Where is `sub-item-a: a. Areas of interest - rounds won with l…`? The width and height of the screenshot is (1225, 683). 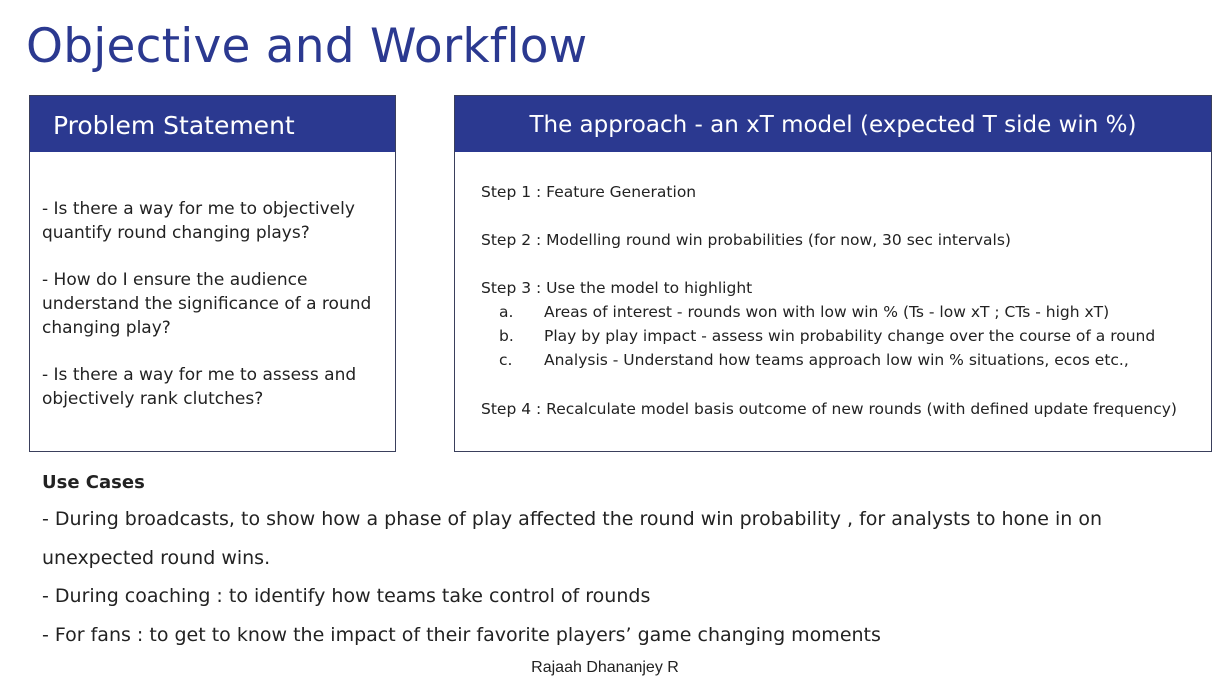
sub-item-a: a. Areas of interest - rounds won with l… is located at coordinates (842, 312).